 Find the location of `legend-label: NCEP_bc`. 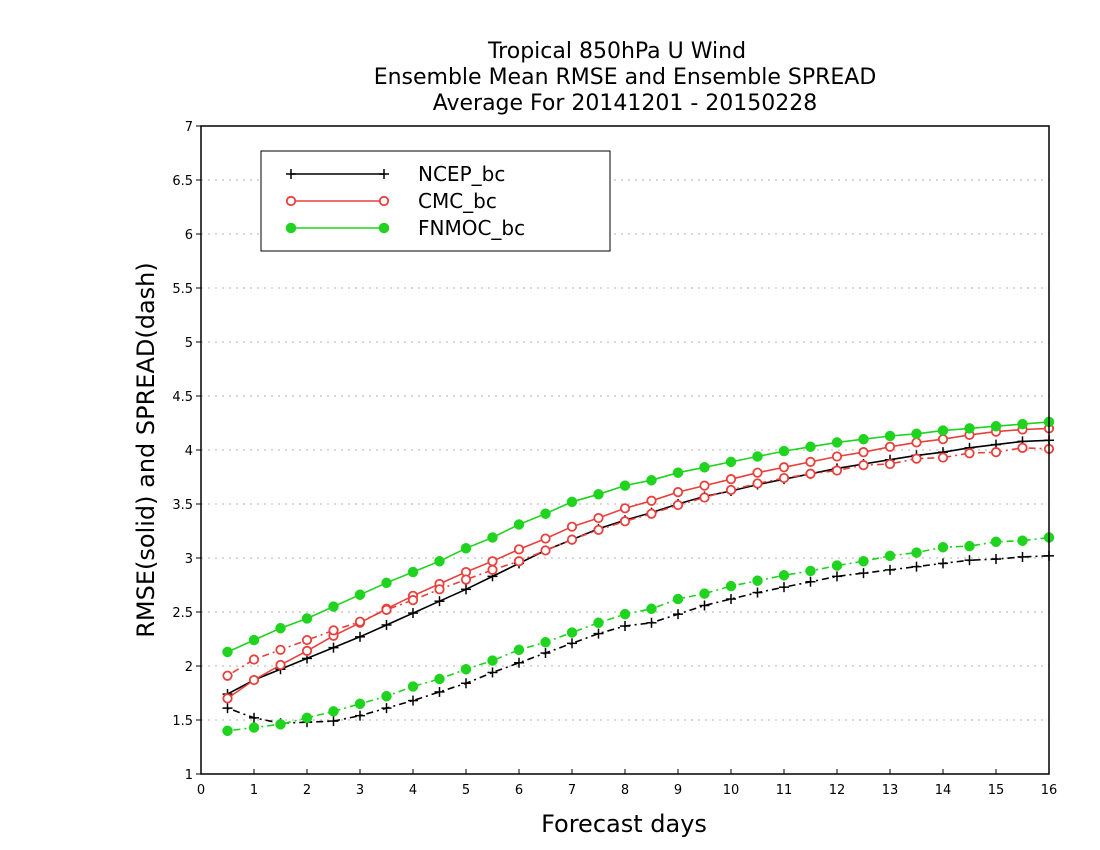

legend-label: NCEP_bc is located at coordinates (461, 174).